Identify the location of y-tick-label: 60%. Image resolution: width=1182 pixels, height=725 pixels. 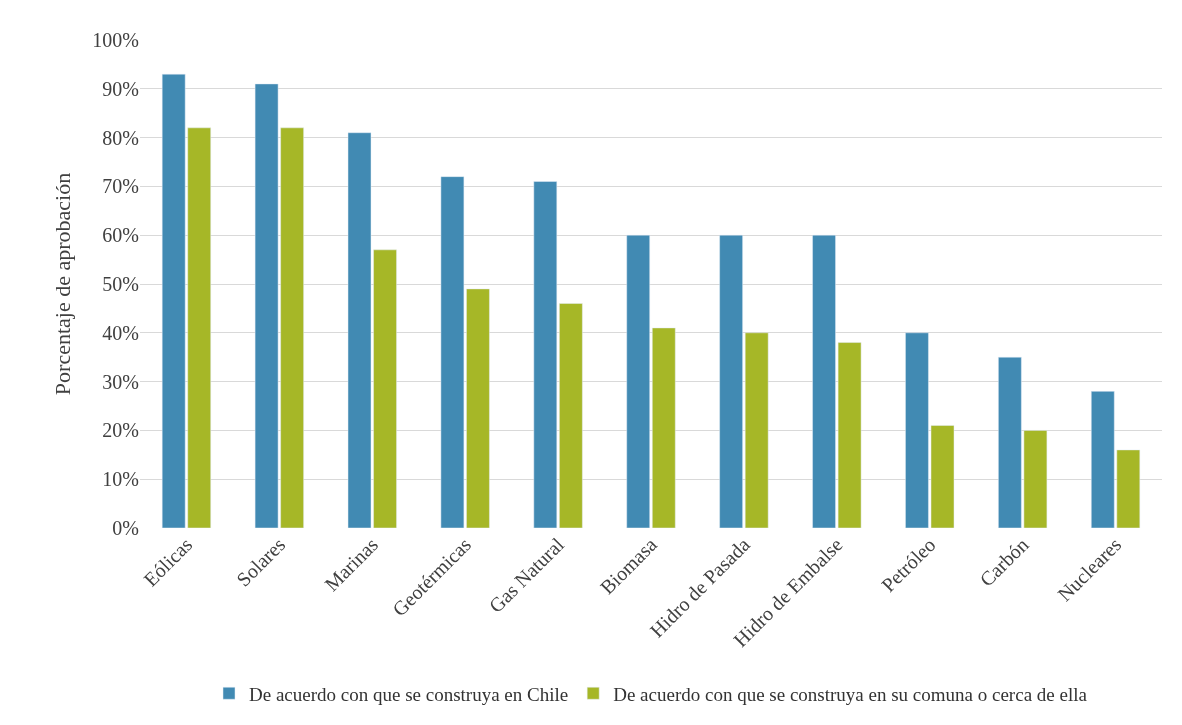
(120, 235).